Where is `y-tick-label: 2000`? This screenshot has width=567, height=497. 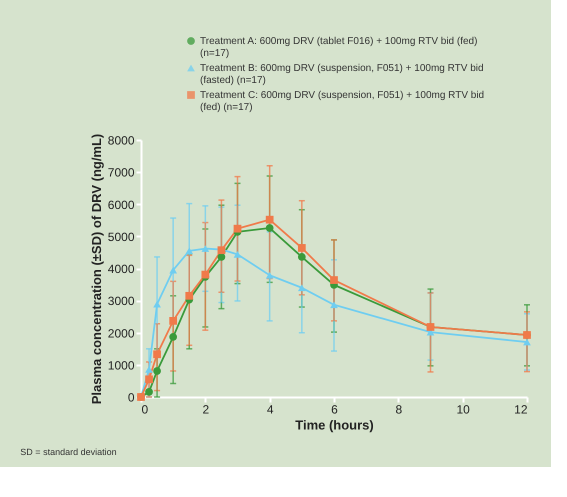 y-tick-label: 2000 is located at coordinates (121, 333).